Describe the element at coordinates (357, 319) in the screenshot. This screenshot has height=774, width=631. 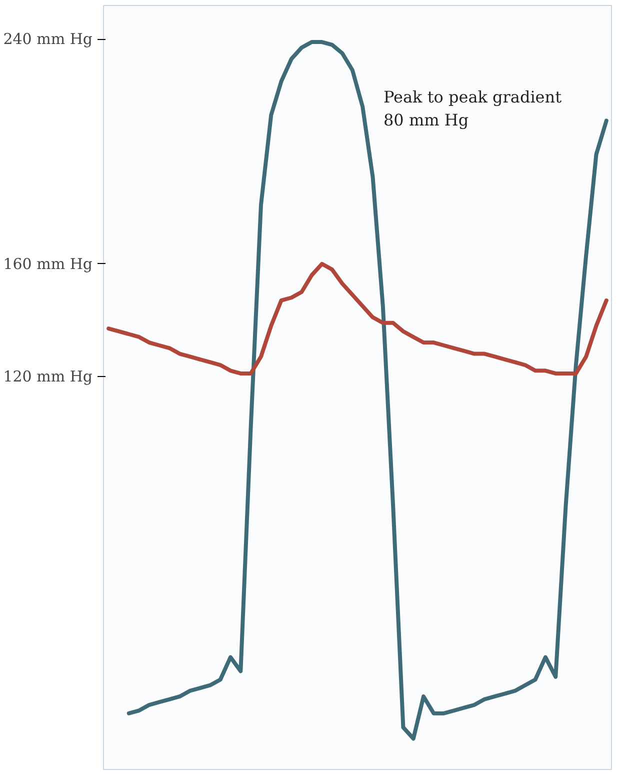
I see `line-series` at that location.